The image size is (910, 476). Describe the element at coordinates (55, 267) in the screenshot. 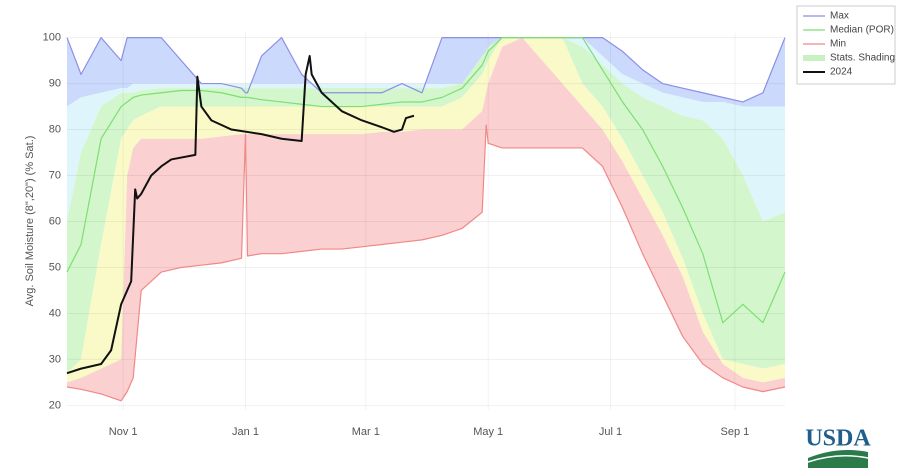

I see `y-tick-label: 50` at that location.